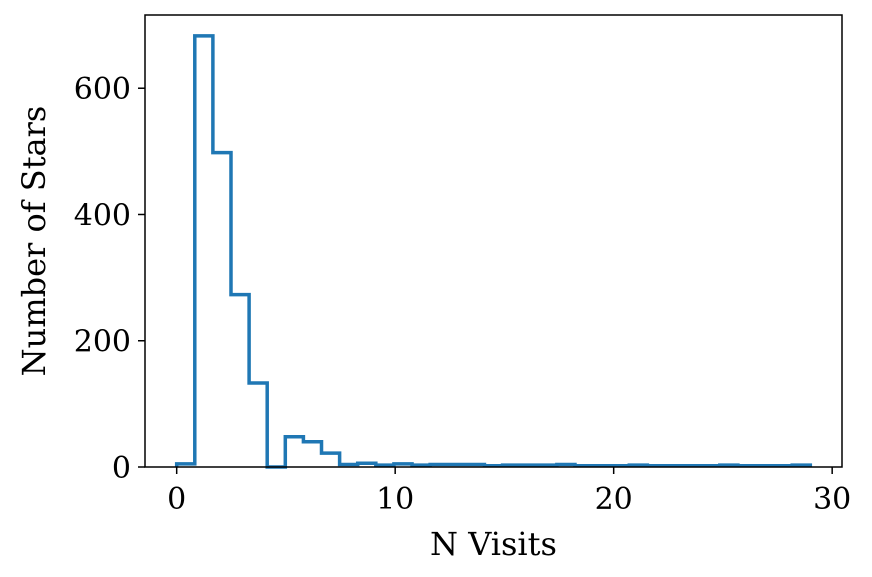  Describe the element at coordinates (102, 215) in the screenshot. I see `y-tick-label: 400` at that location.